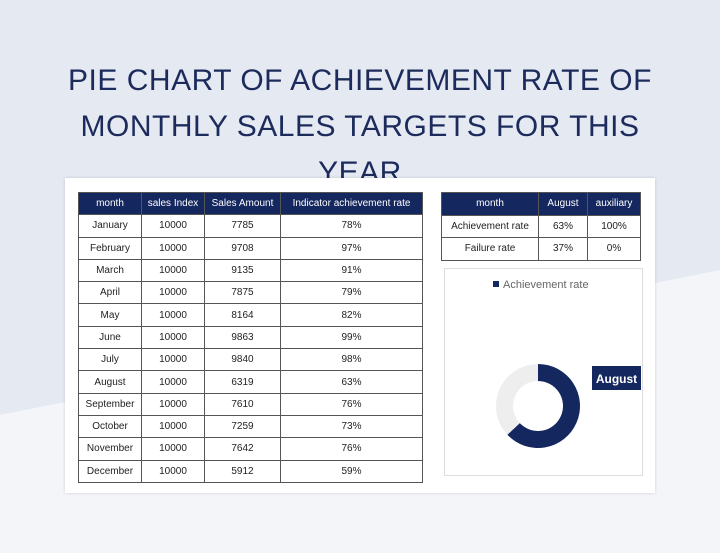 Image resolution: width=720 pixels, height=553 pixels. I want to click on cell: 59%, so click(351, 471).